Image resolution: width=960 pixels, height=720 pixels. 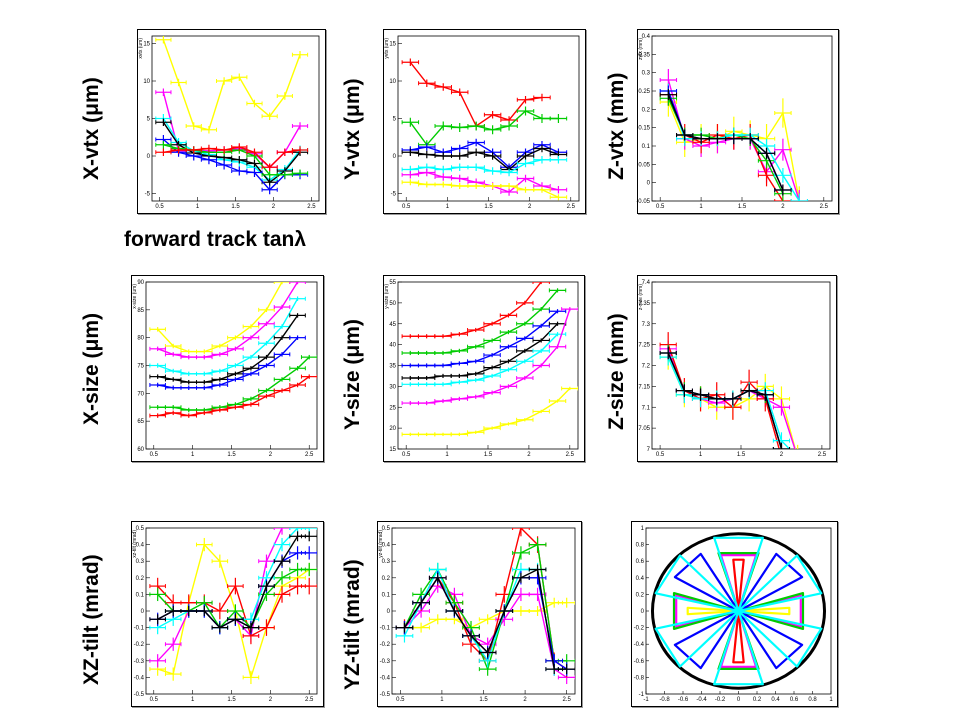 I want to click on y-tick-label: 0.35, so click(x=644, y=55).